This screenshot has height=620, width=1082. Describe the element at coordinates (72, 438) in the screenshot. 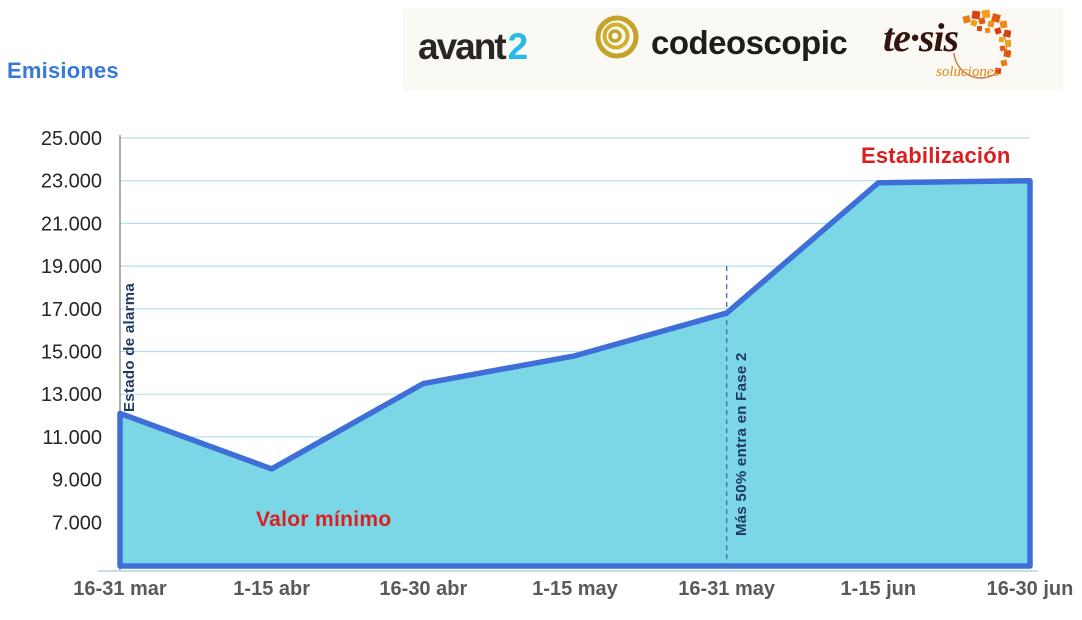

I see `y-tick-label: 11.000` at that location.